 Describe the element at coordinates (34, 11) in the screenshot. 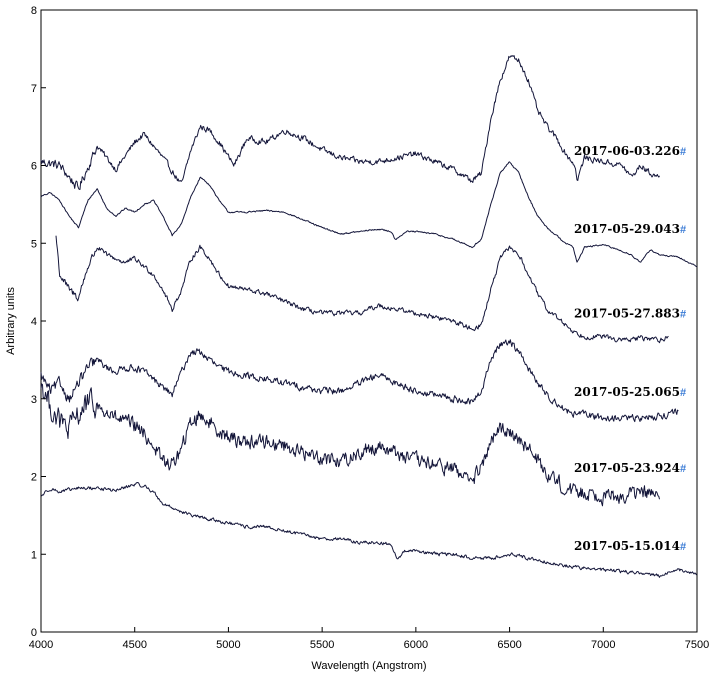

I see `y-tick-label: 8` at that location.